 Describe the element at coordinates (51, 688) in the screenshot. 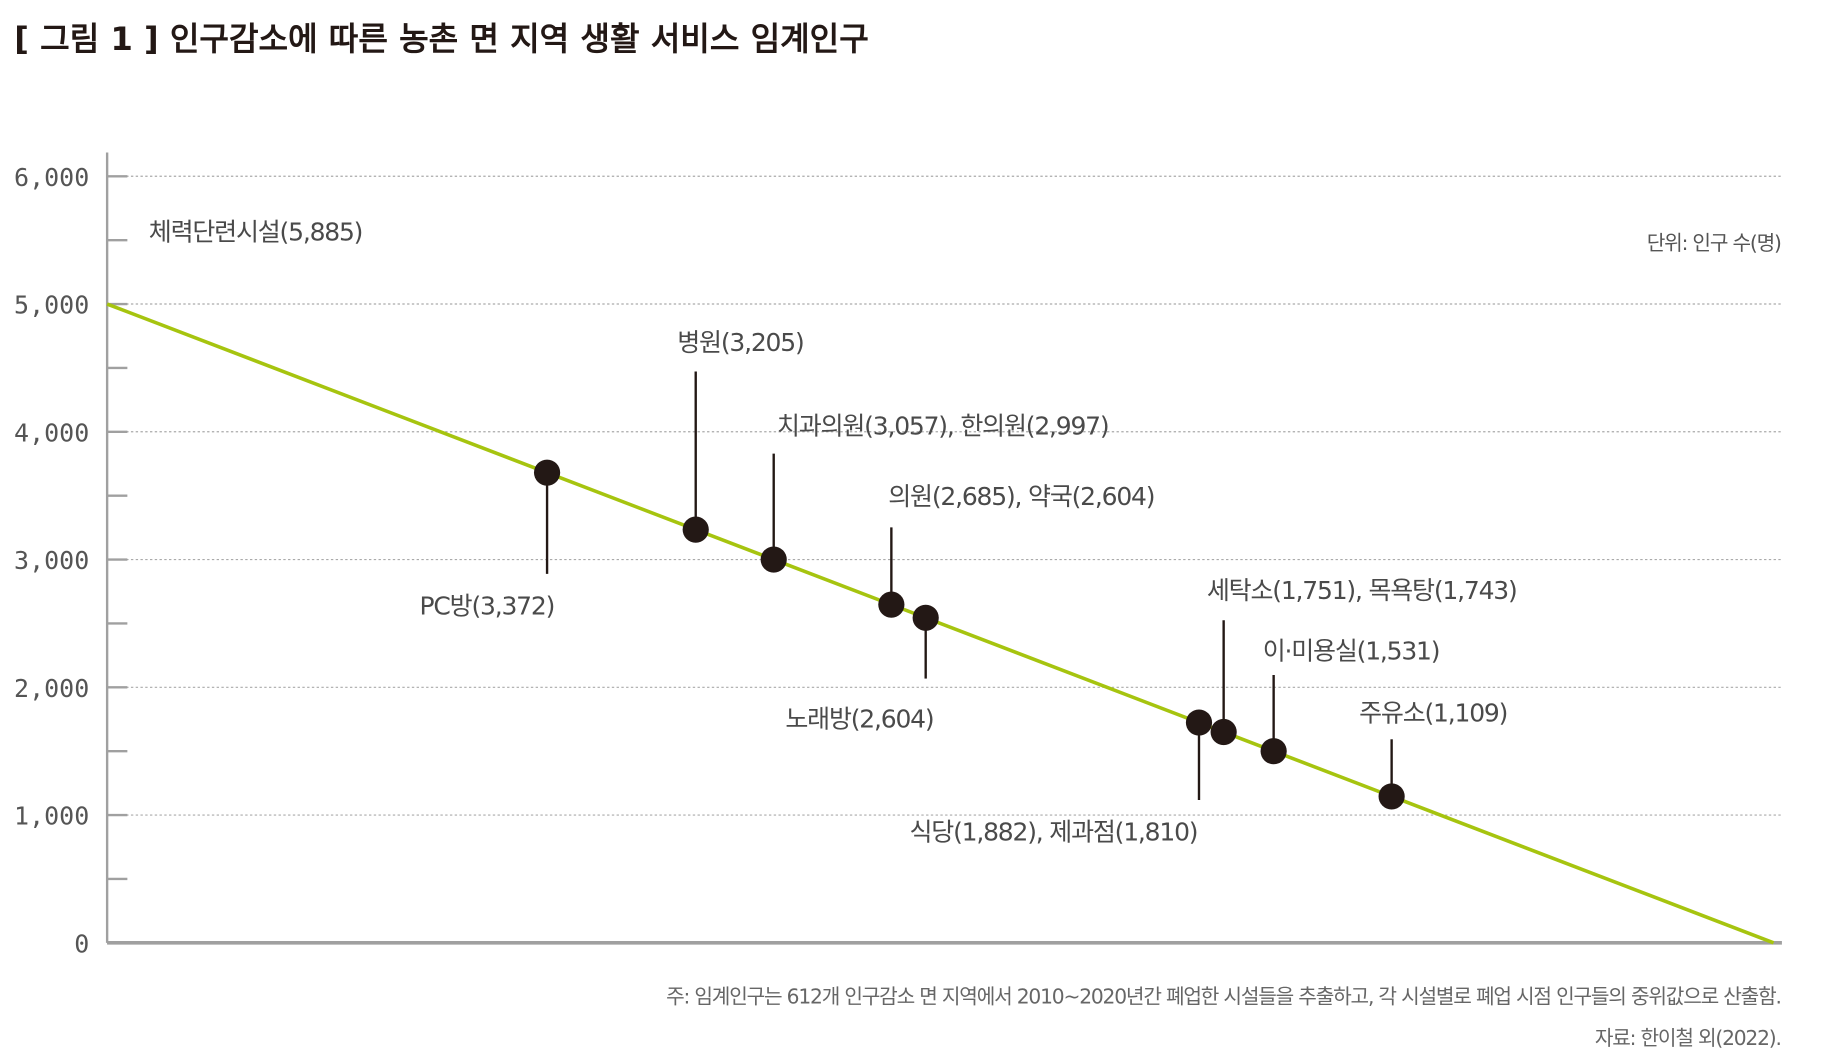

I see `y-tick-label: 2,000` at that location.